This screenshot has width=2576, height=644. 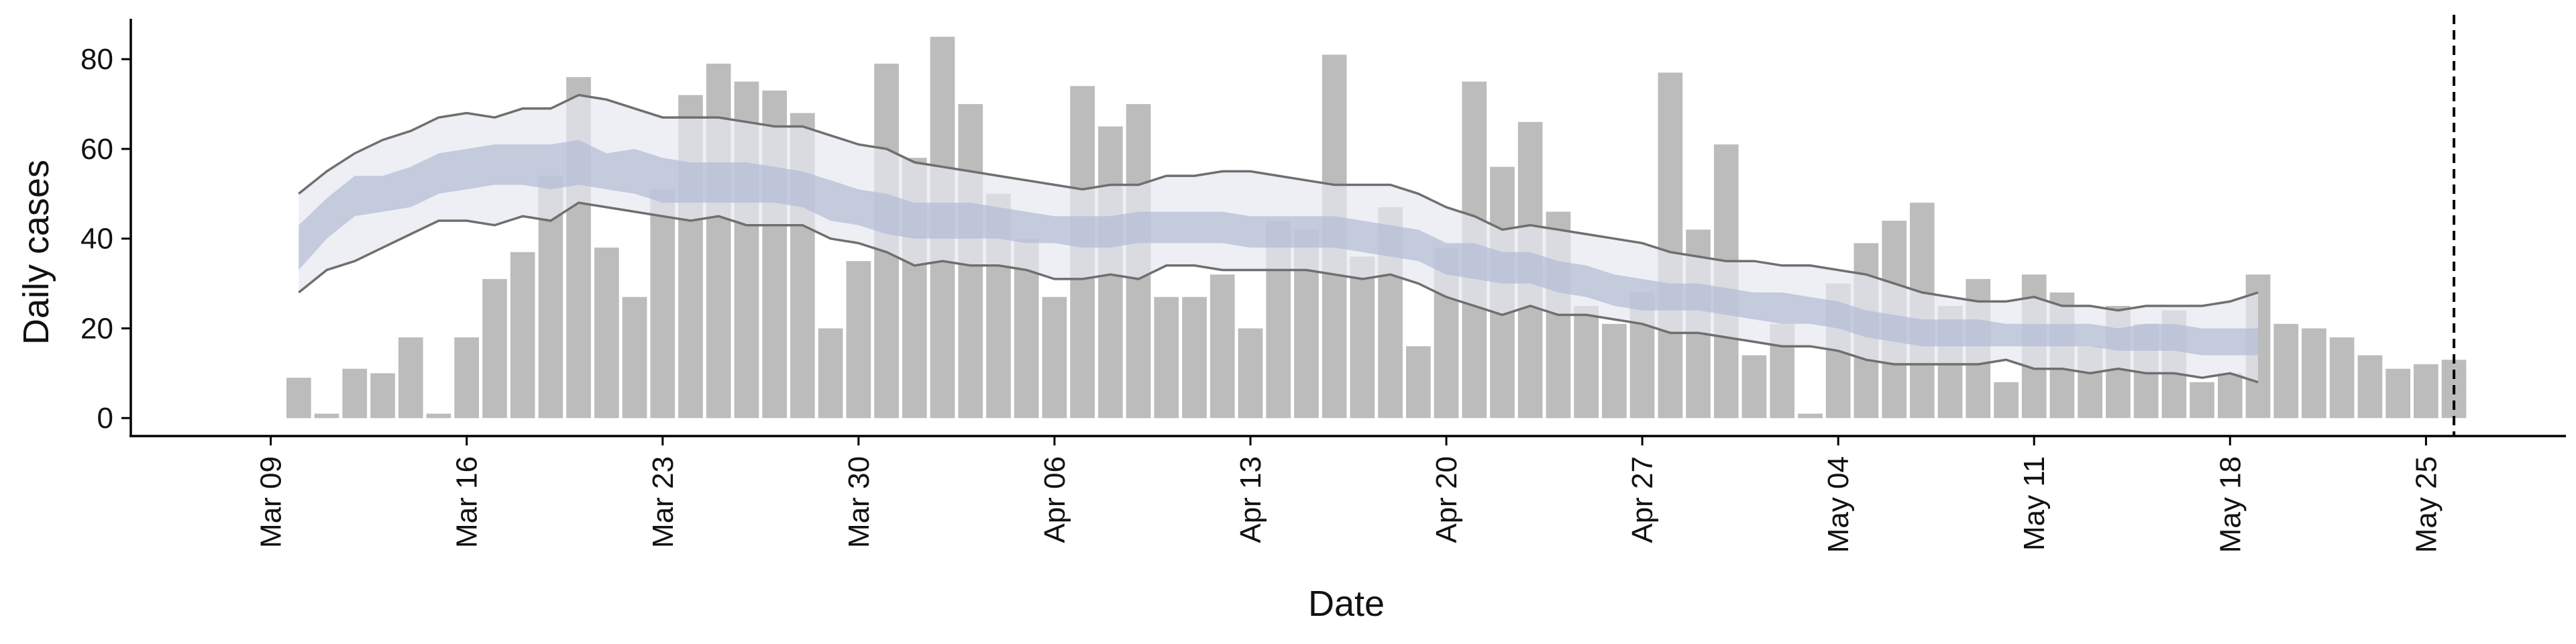 What do you see at coordinates (1346, 604) in the screenshot?
I see `x-axis-title: Date` at bounding box center [1346, 604].